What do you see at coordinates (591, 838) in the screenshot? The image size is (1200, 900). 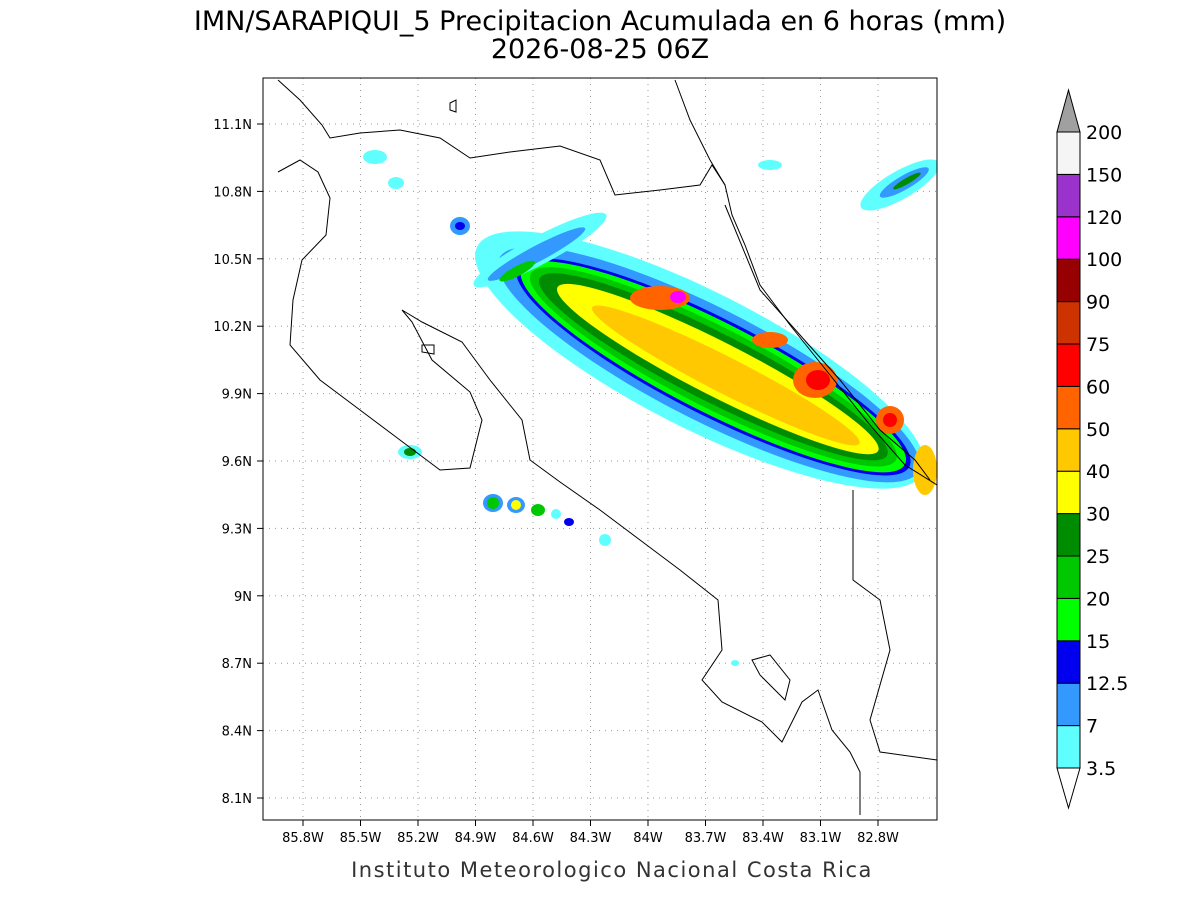 I see `lon-tick-label: 84.3W` at bounding box center [591, 838].